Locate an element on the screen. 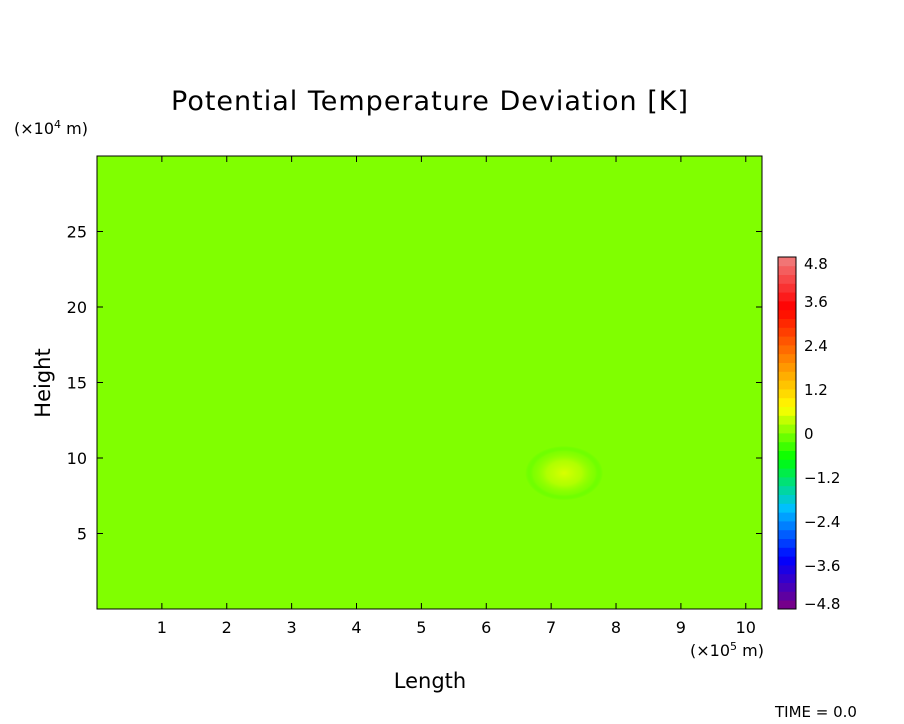 The height and width of the screenshot is (724, 904). y-unit-prefix: (×10 is located at coordinates (34, 128).